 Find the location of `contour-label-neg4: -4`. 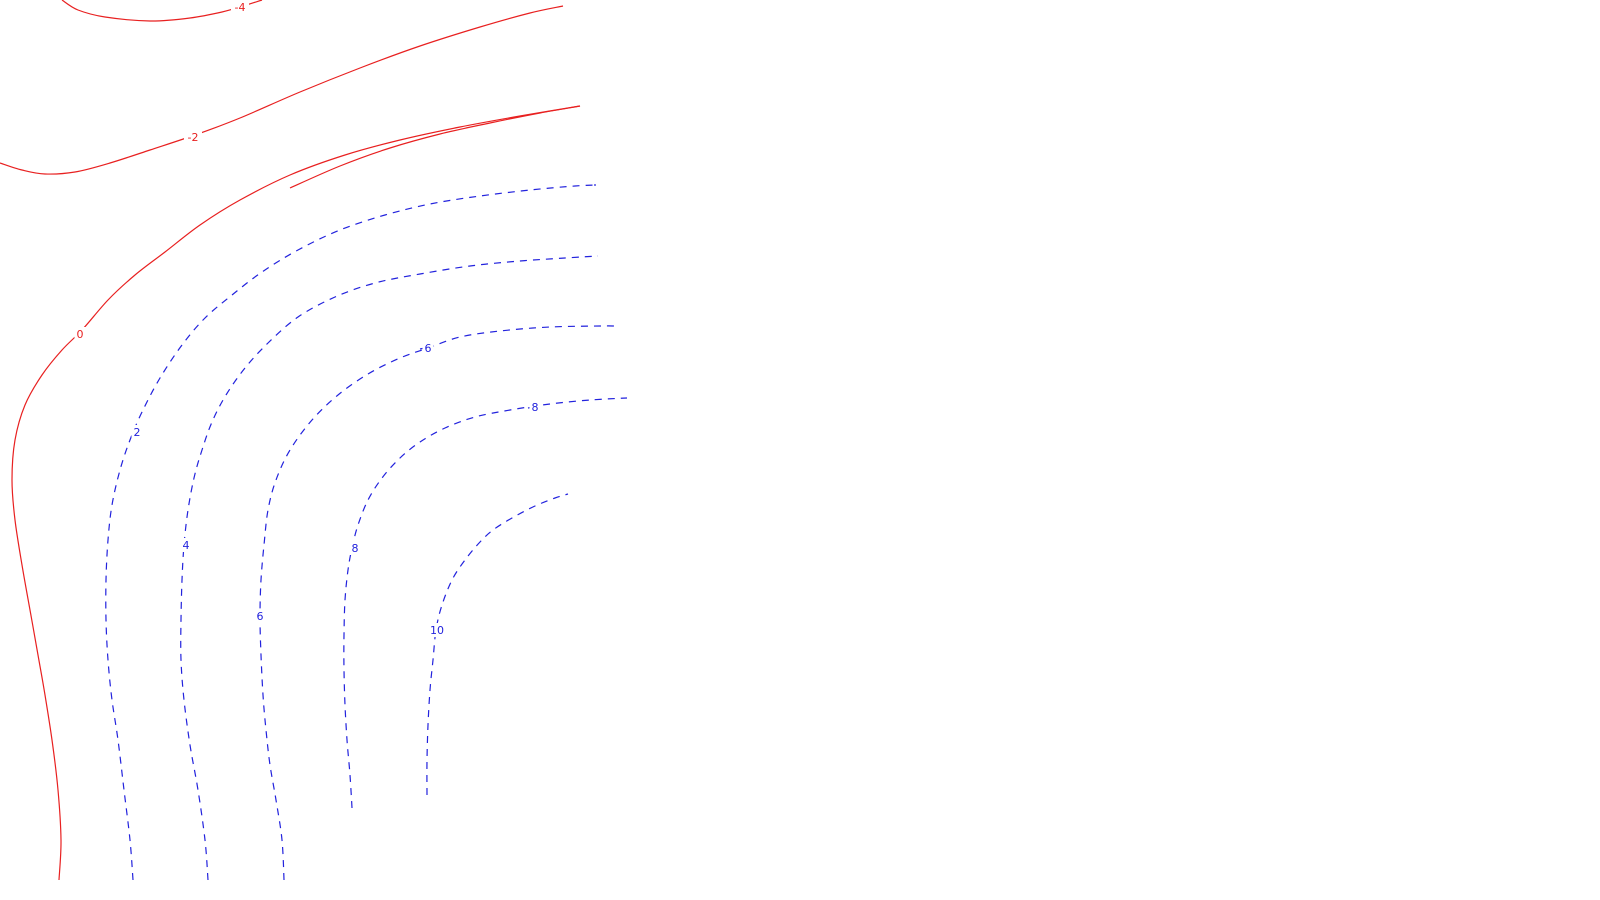

contour-label-neg4: -4 is located at coordinates (240, 7).